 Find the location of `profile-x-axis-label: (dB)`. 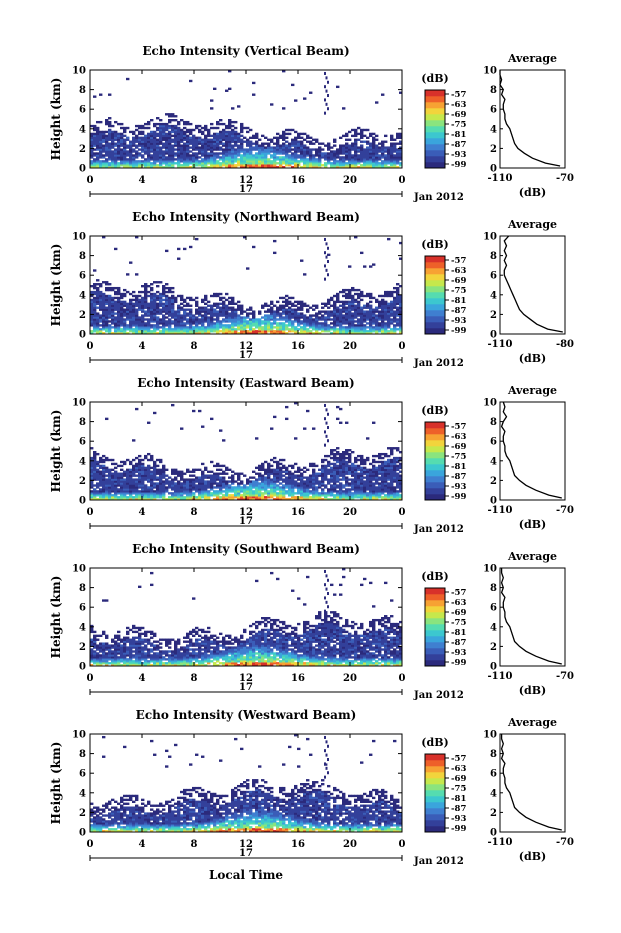

profile-x-axis-label: (dB) is located at coordinates (532, 690).